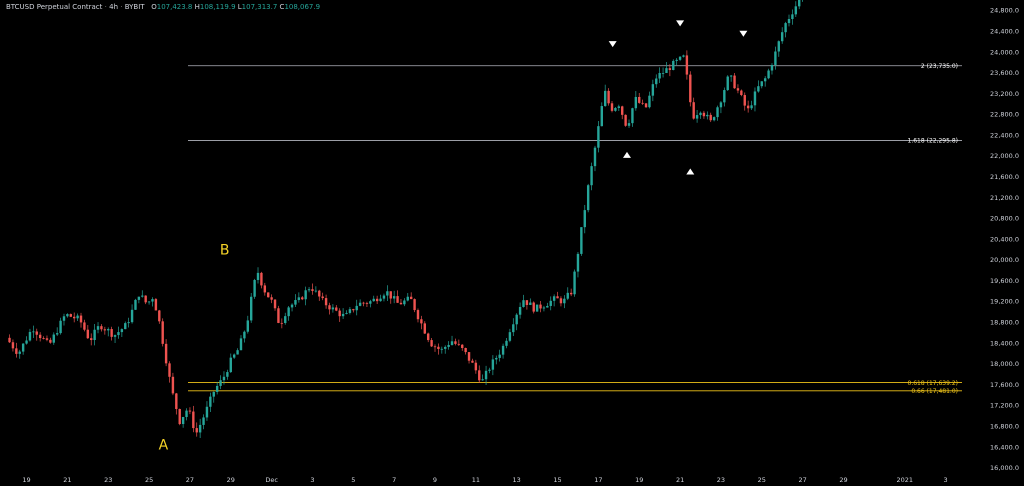 Image resolution: width=1024 pixels, height=486 pixels. I want to click on price-tick-label: 20,400.0, so click(1004, 239).